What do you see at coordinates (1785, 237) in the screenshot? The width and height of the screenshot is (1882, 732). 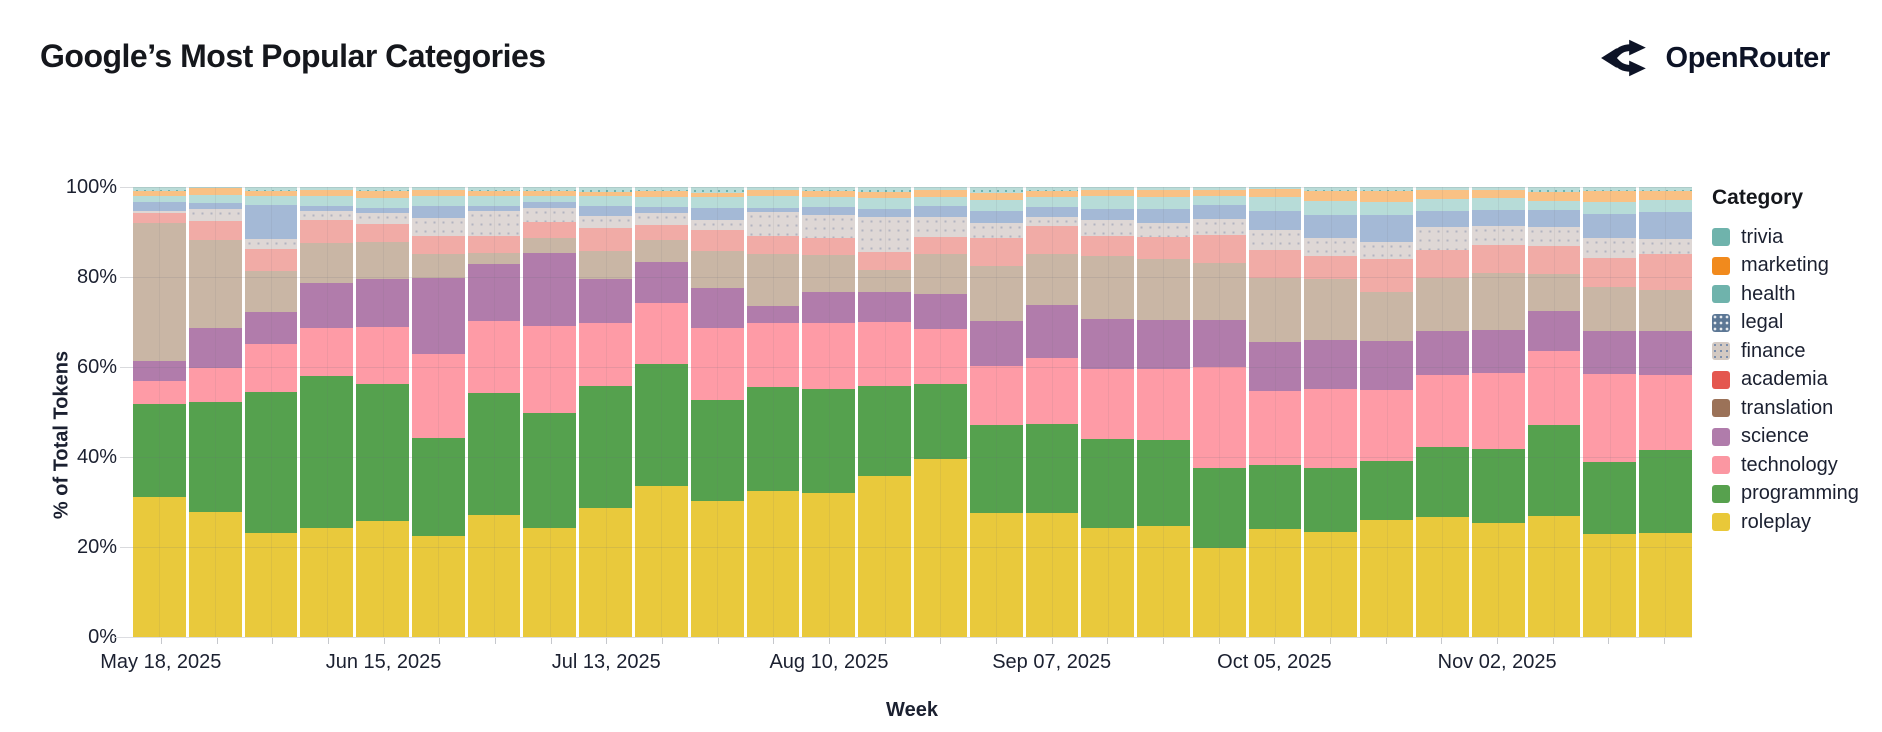 I see `legend-item-trivia: trivia` at bounding box center [1785, 237].